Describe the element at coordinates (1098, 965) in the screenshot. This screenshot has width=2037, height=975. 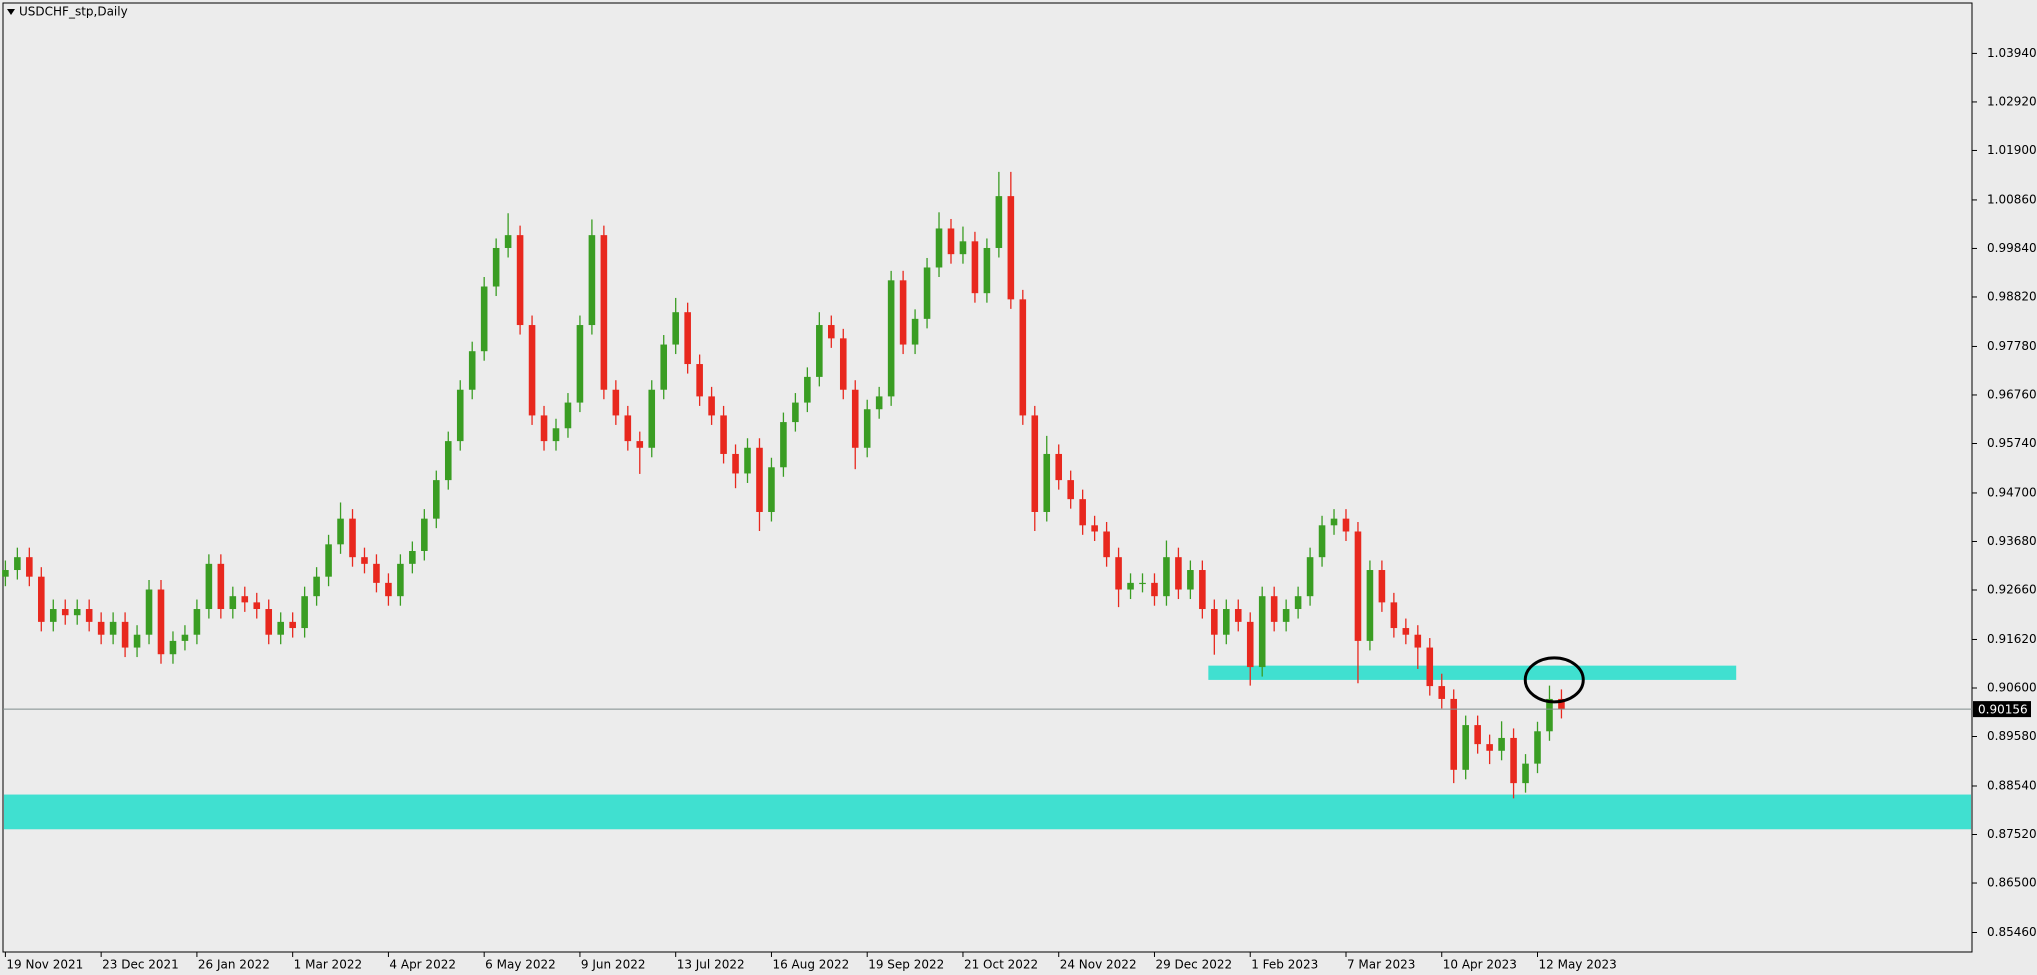
I see `x-tick-label: 24 Nov 2022` at that location.